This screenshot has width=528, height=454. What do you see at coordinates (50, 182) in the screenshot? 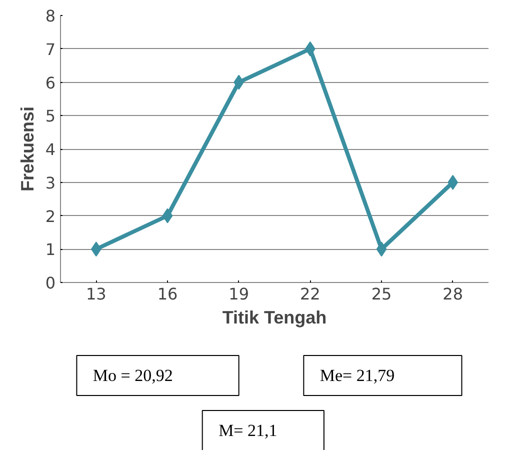
I see `y-tick-label: 3` at bounding box center [50, 182].